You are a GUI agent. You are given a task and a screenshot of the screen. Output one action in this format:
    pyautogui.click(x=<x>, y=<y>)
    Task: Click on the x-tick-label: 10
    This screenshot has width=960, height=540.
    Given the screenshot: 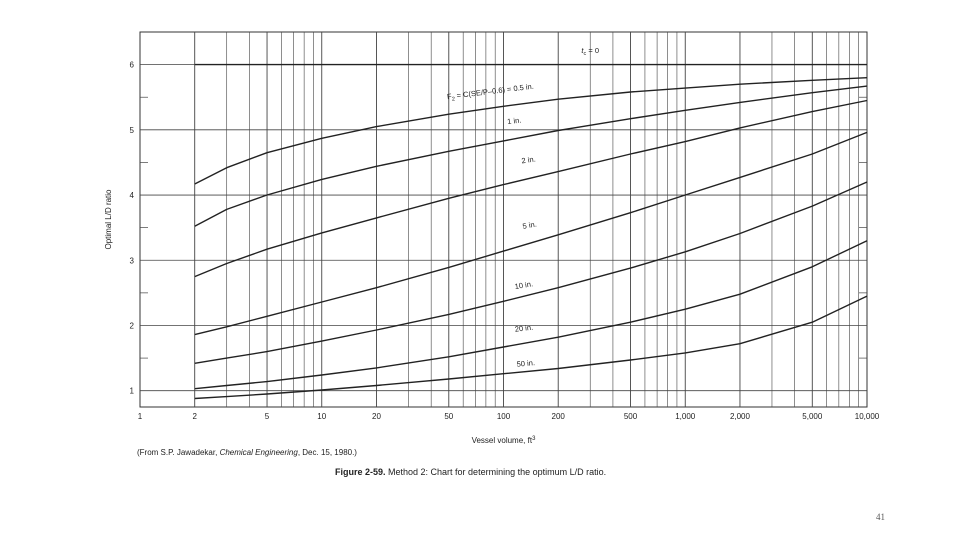 What is the action you would take?
    pyautogui.click(x=321, y=416)
    